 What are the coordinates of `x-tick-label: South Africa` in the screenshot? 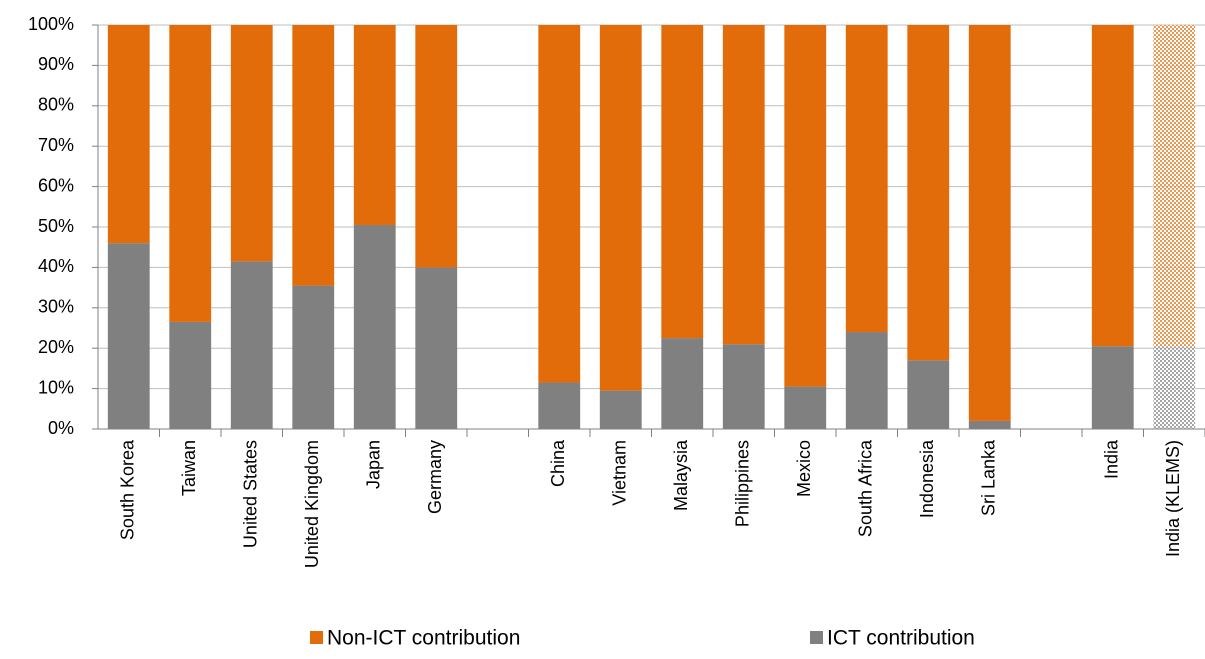 It's located at (866, 488).